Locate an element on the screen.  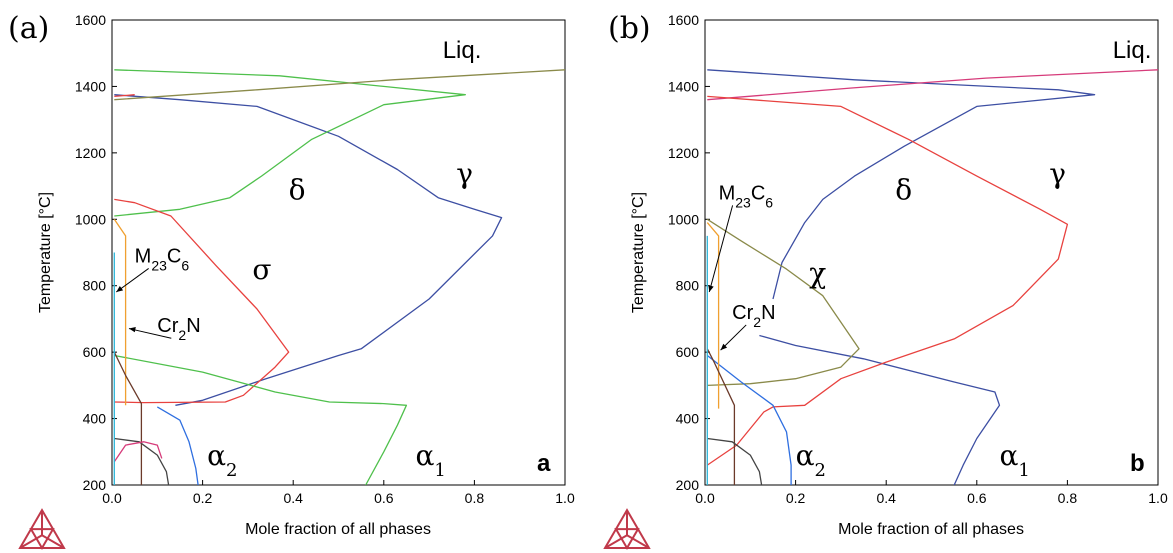
phase-label: σ is located at coordinates (261, 269).